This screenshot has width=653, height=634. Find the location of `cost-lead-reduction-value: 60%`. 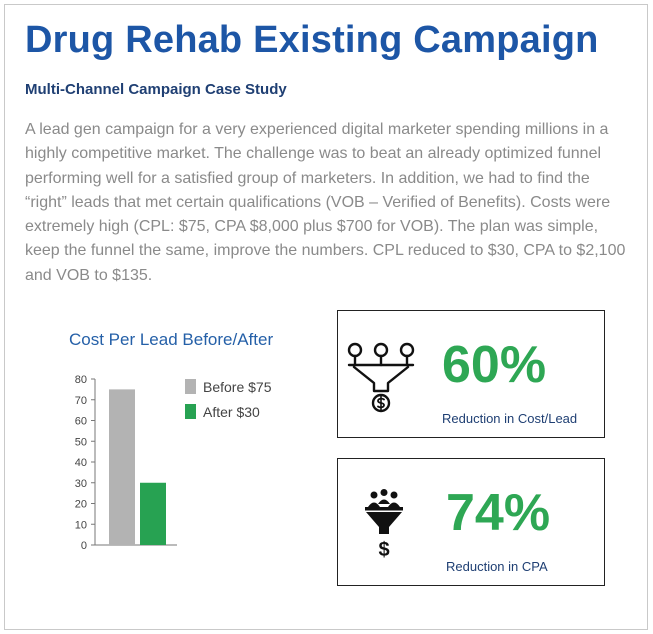

cost-lead-reduction-value: 60% is located at coordinates (494, 365).